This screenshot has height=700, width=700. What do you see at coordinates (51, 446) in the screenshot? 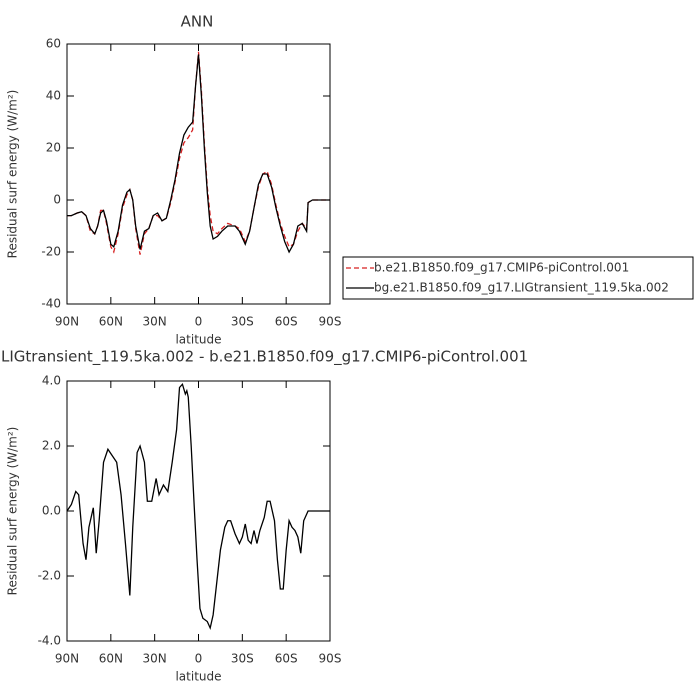
I see `y-tick-label: 2.0` at bounding box center [51, 446].